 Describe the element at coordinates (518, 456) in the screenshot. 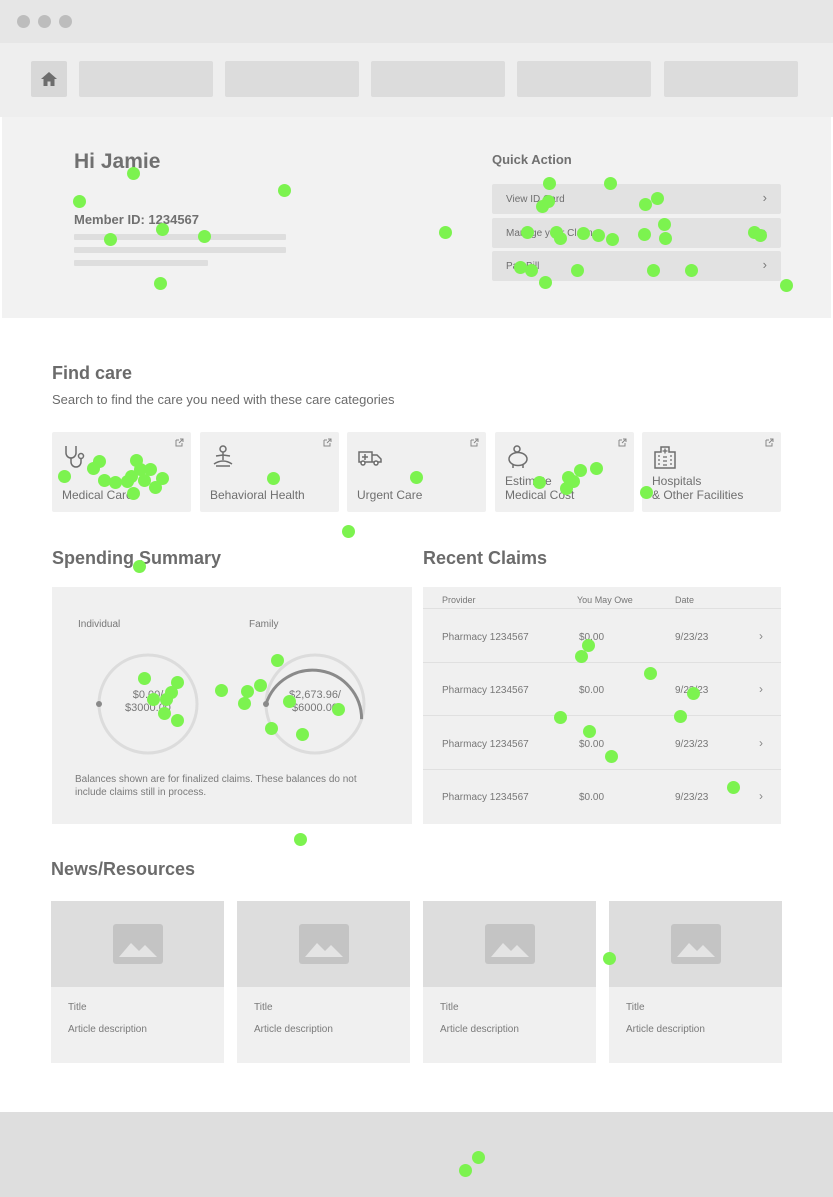

I see `piggy-bank-icon` at that location.